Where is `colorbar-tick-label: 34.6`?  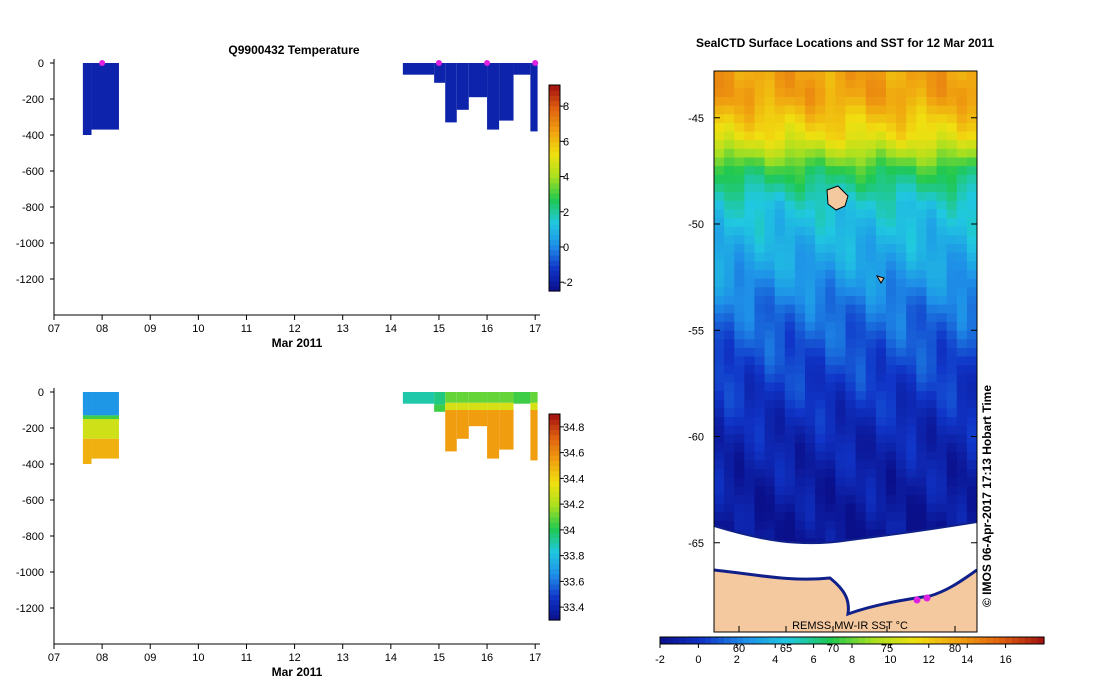 colorbar-tick-label: 34.6 is located at coordinates (573, 454).